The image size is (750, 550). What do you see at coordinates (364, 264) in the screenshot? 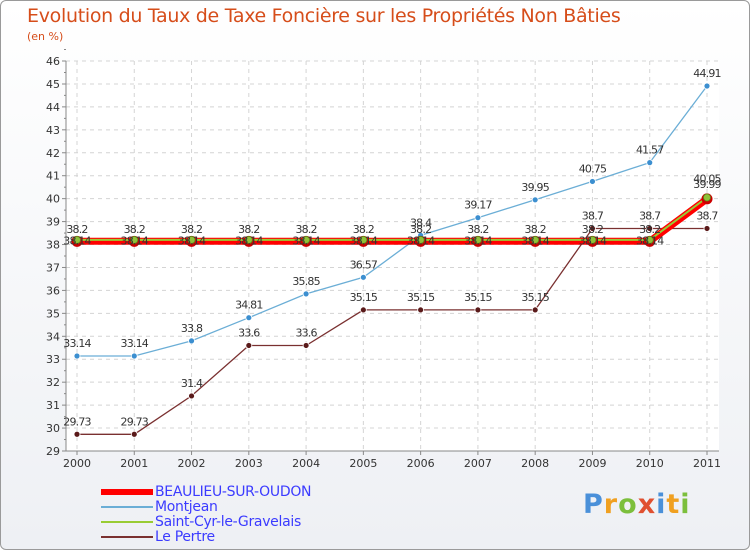
I see `data-label-montjean: 36.57` at bounding box center [364, 264].